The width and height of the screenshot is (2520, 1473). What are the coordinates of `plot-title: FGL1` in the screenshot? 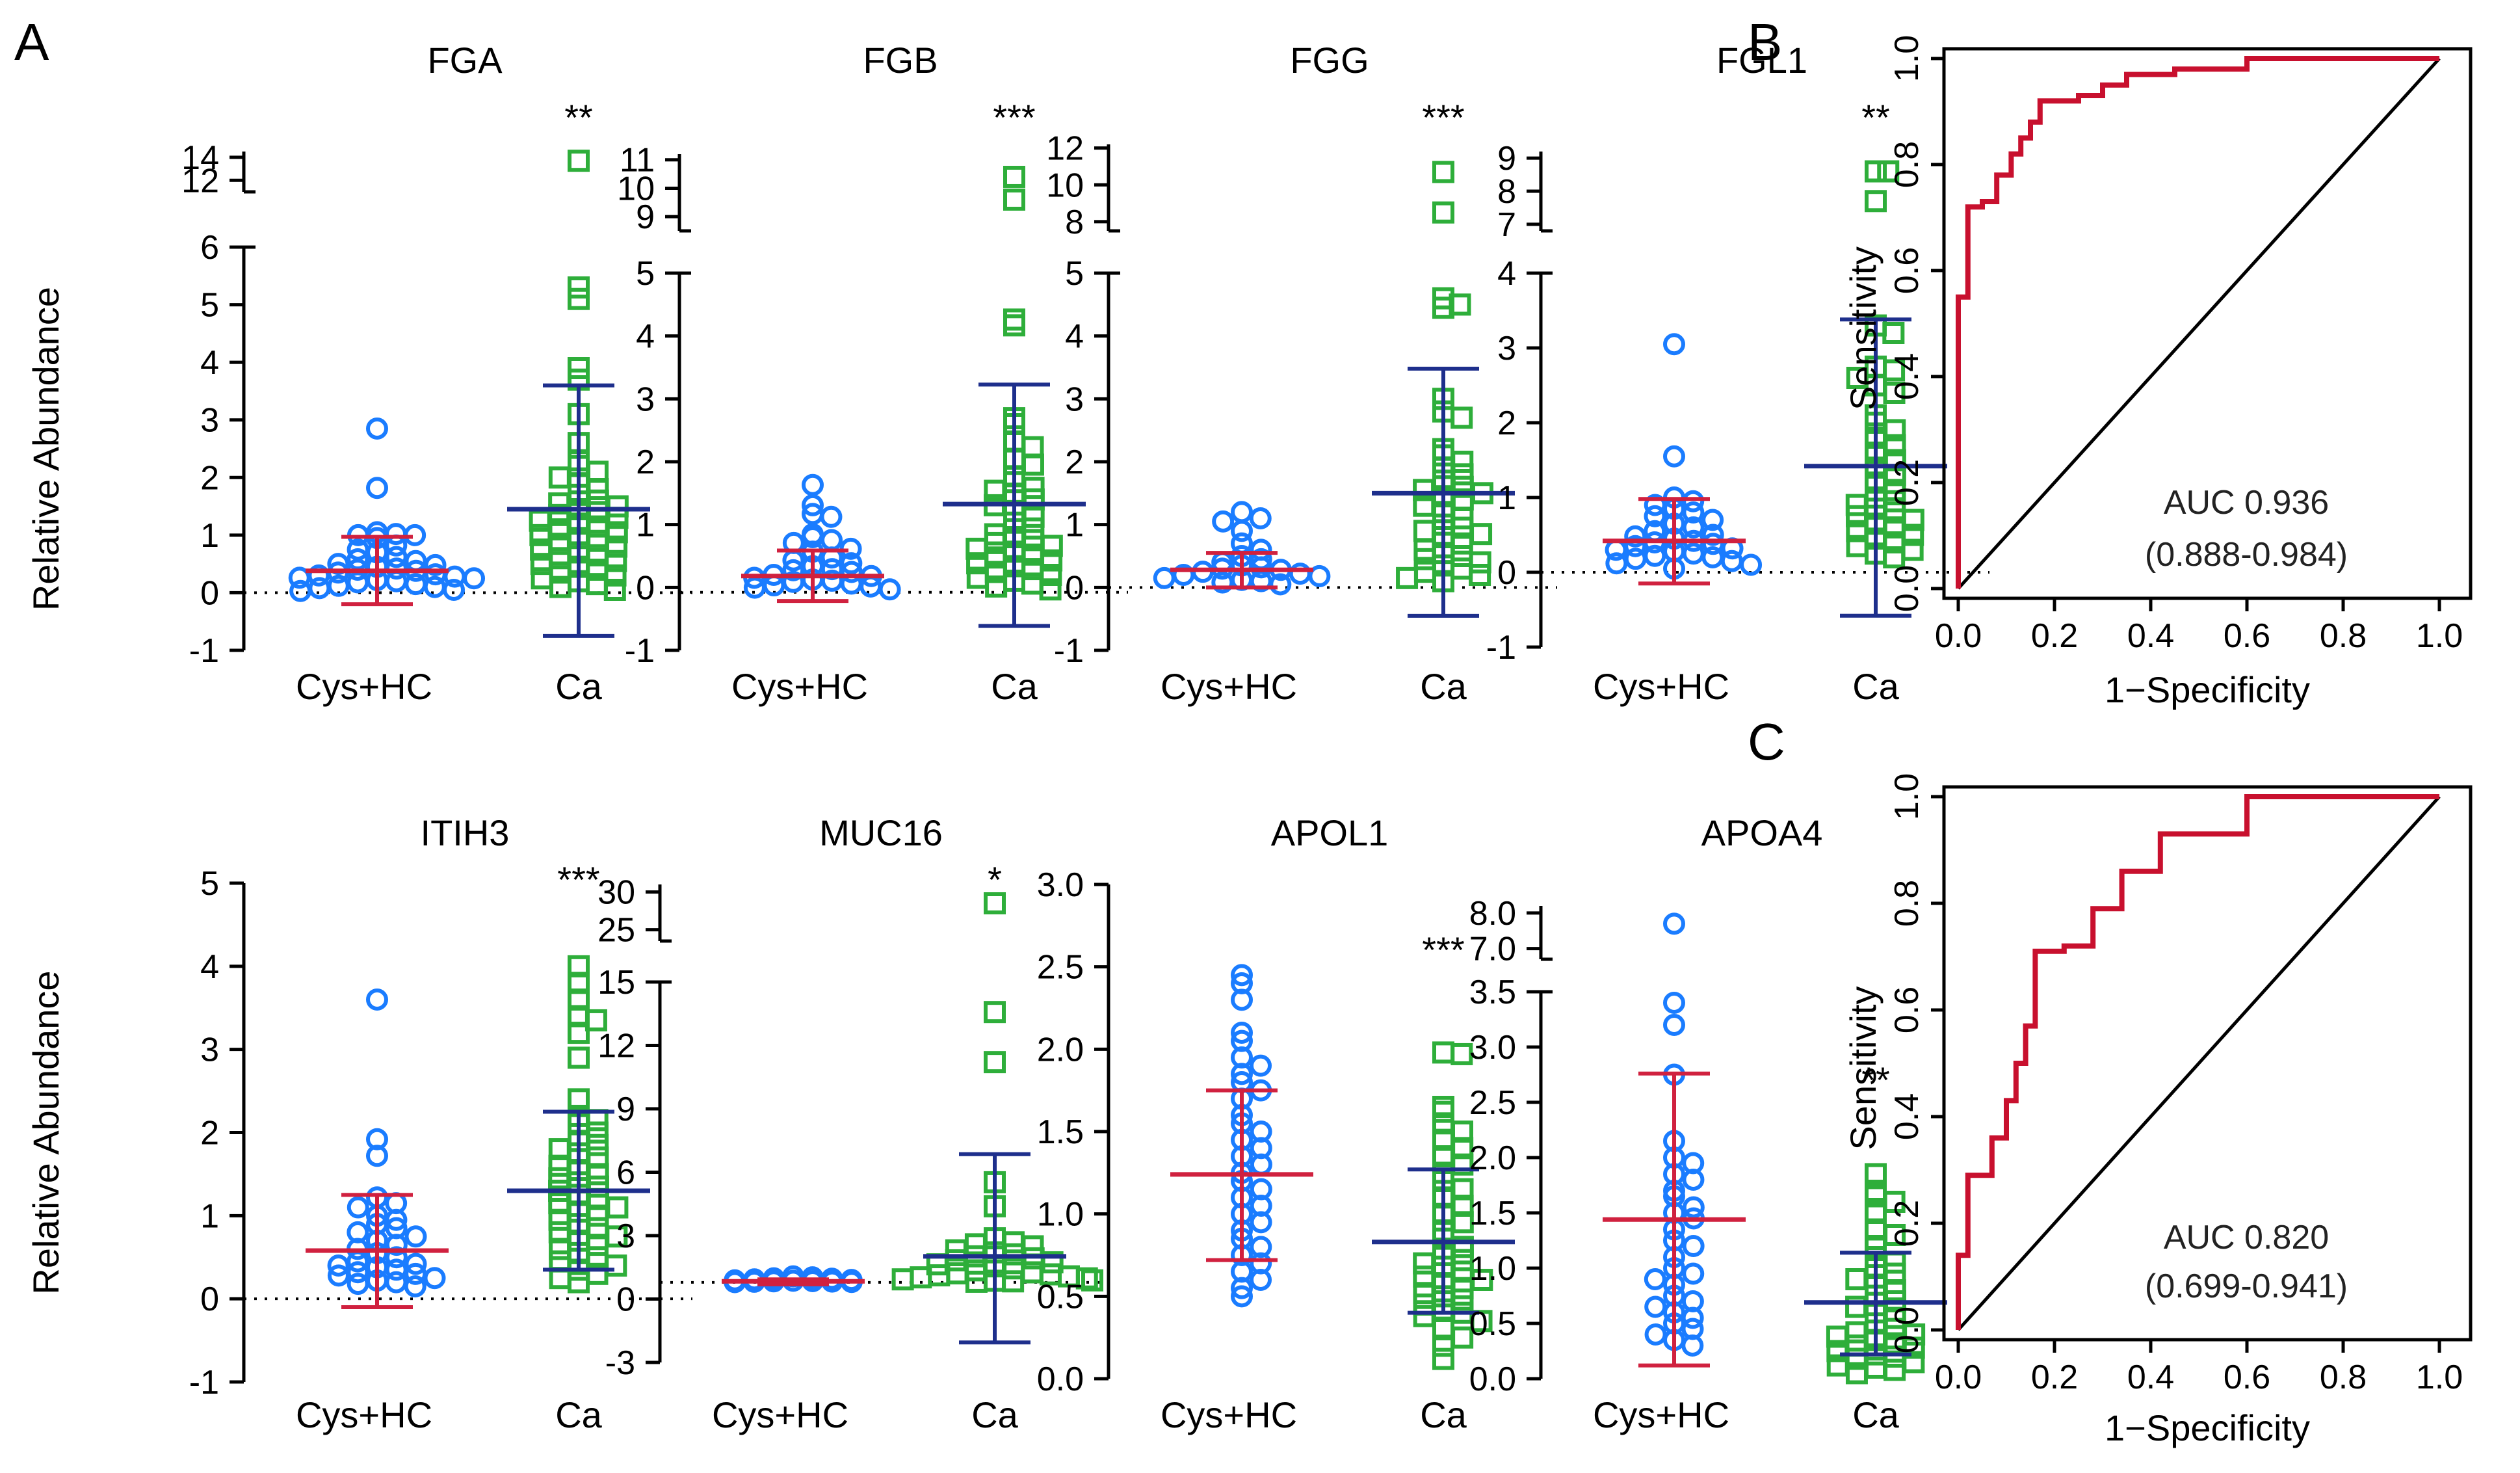 It's located at (1761, 61).